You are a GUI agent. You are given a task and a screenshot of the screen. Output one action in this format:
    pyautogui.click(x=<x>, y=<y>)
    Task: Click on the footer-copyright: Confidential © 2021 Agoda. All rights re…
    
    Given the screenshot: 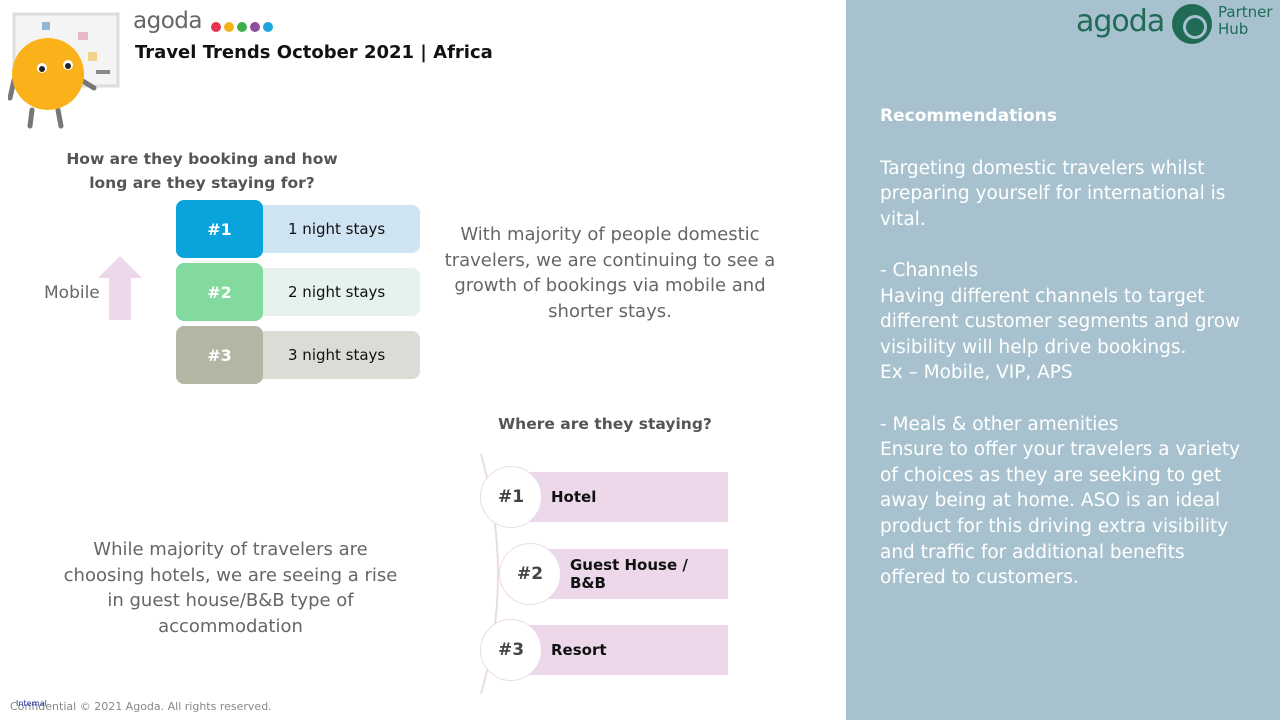 What is the action you would take?
    pyautogui.click(x=141, y=706)
    